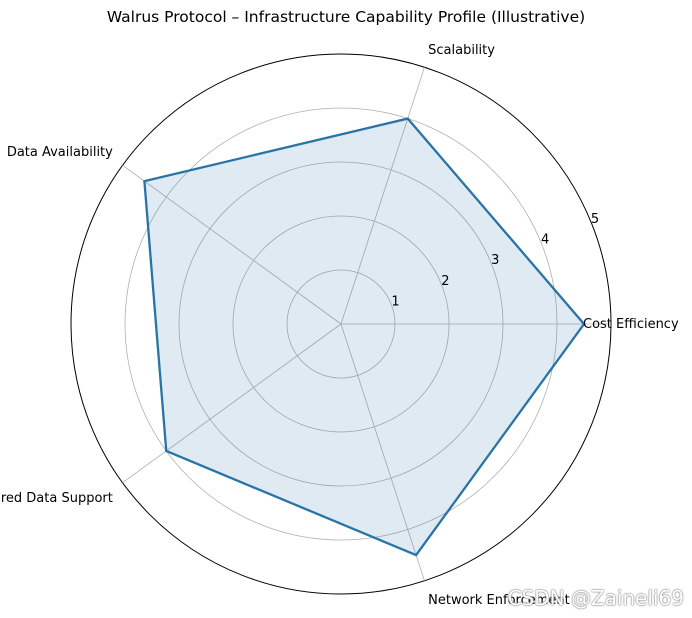  Describe the element at coordinates (60, 152) in the screenshot. I see `category-label: Data Availability` at that location.